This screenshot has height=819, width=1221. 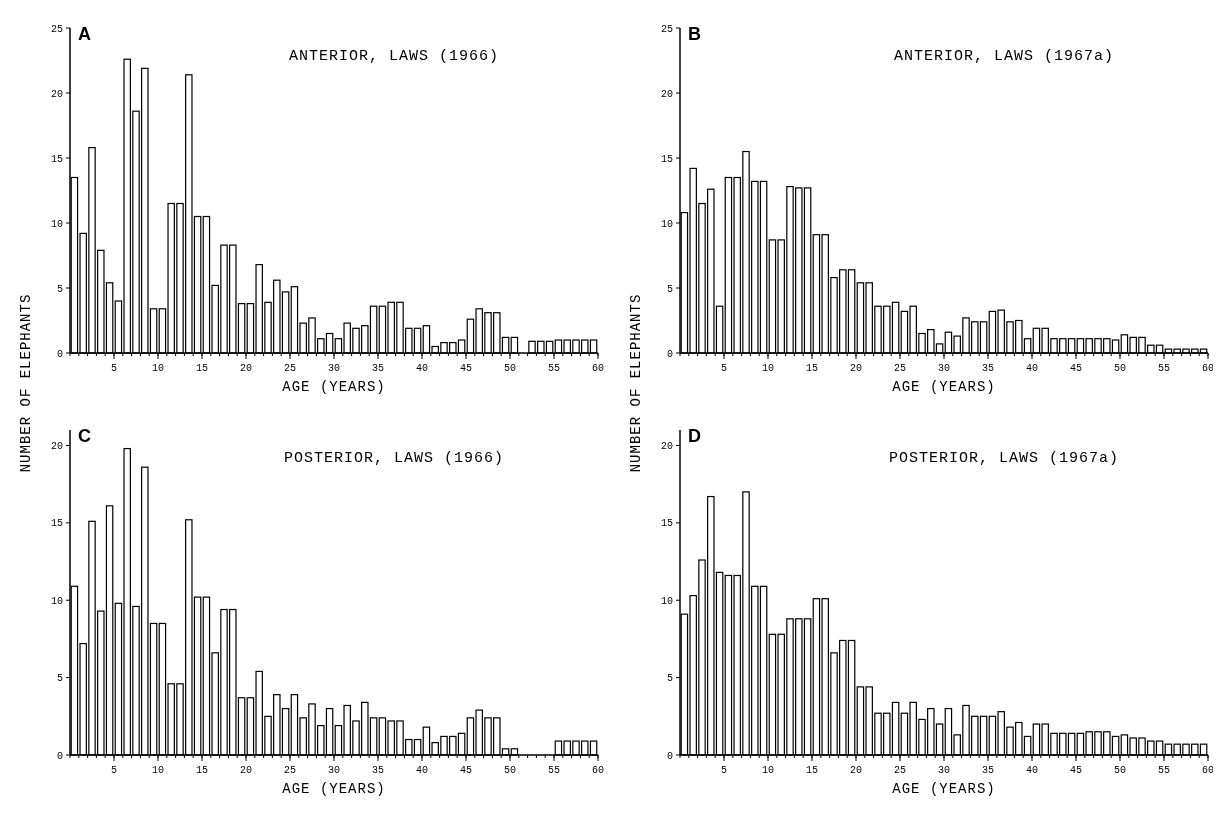 I want to click on text: POSTERIOR, LAWS (1966), so click(x=394, y=458).